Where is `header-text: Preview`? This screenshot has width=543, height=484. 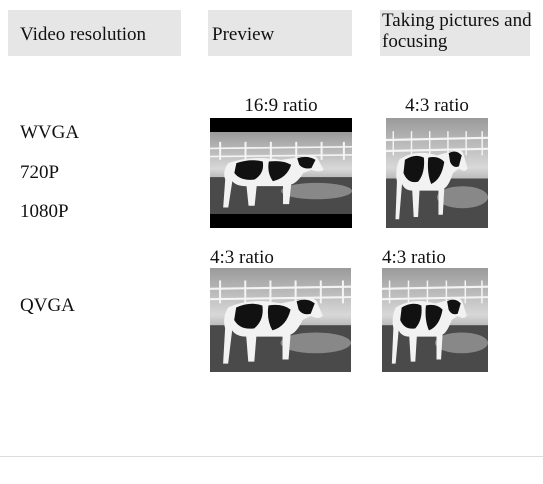
header-text: Preview is located at coordinates (243, 34).